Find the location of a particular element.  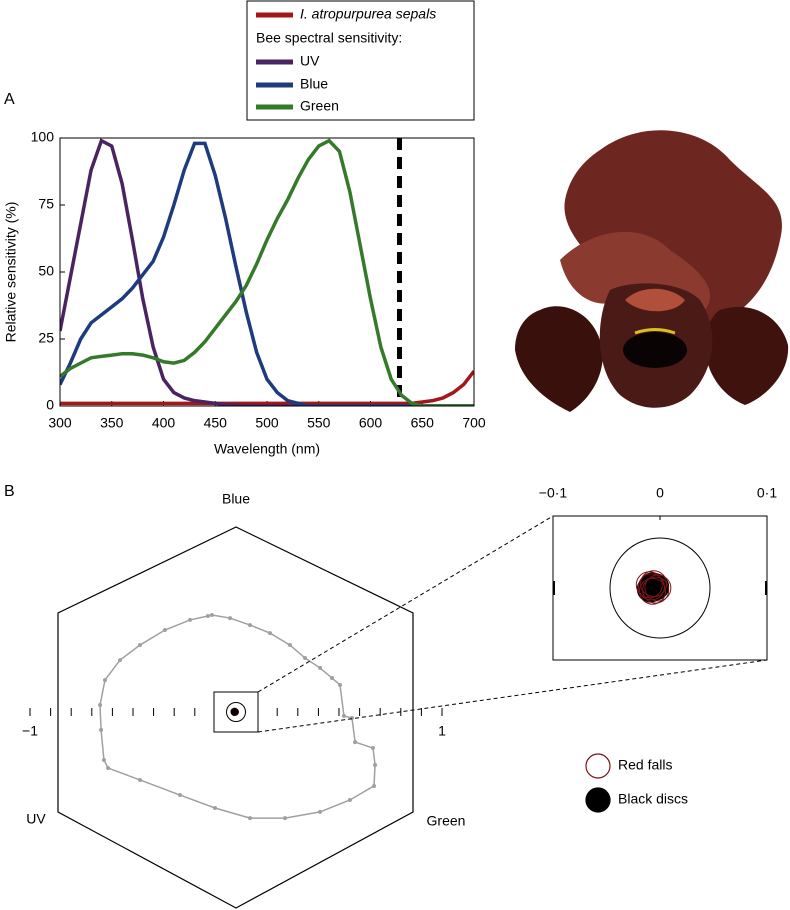

legend-label: Red falls is located at coordinates (645, 765).